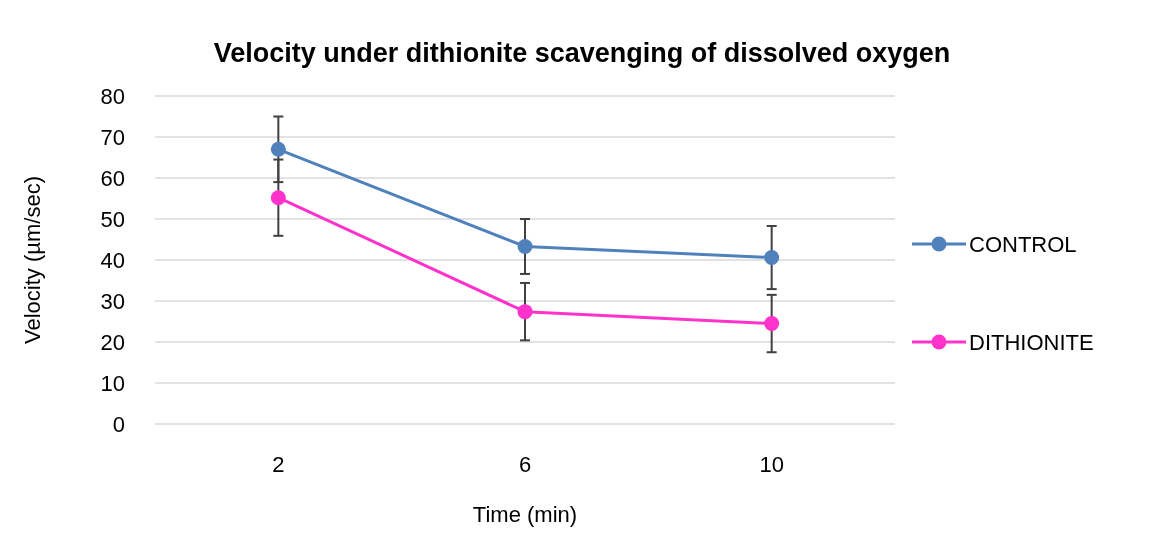  Describe the element at coordinates (525, 514) in the screenshot. I see `x-axis-title: Time (min)` at that location.